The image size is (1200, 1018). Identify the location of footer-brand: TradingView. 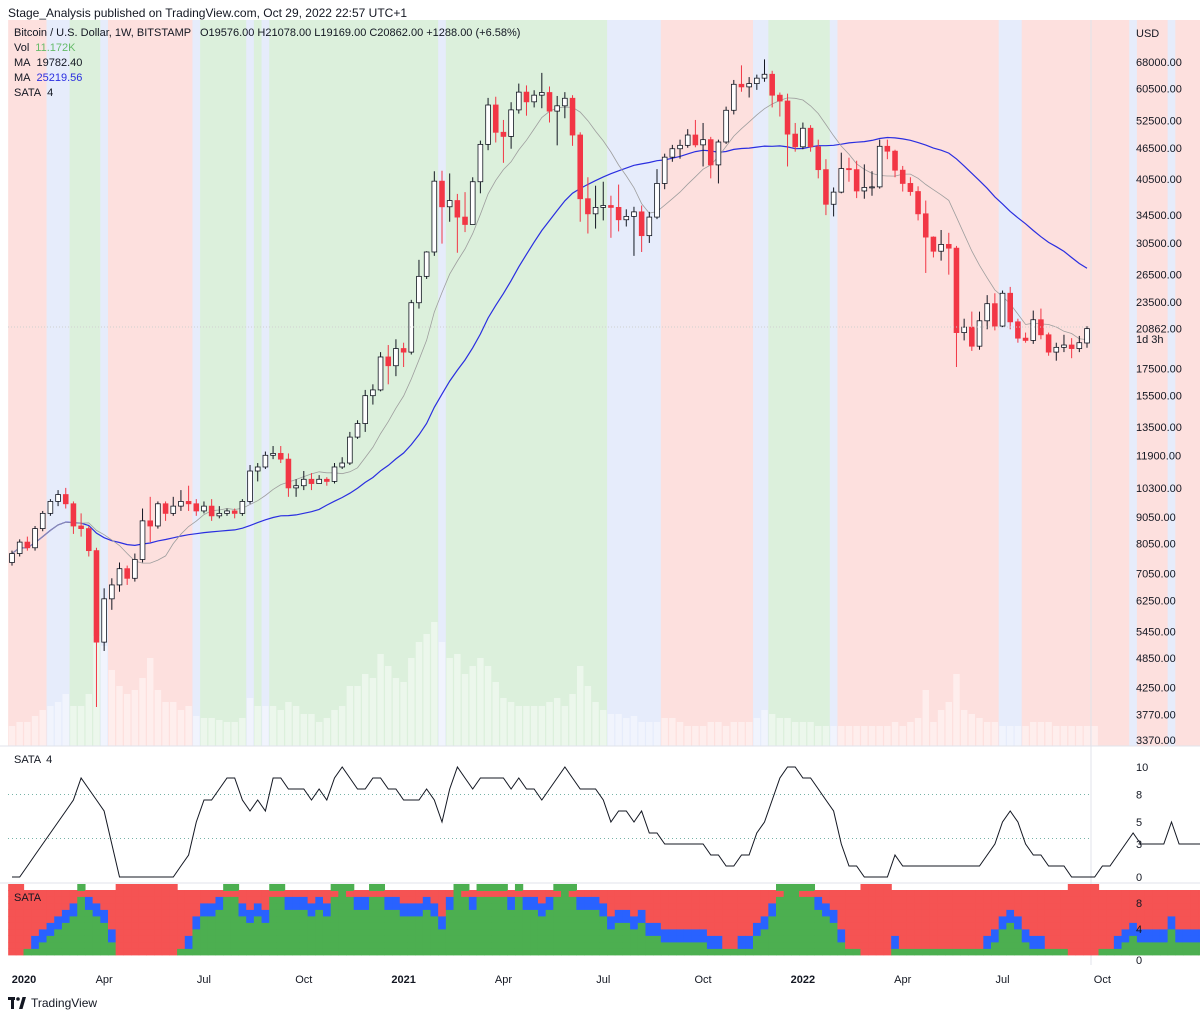
(52, 1003).